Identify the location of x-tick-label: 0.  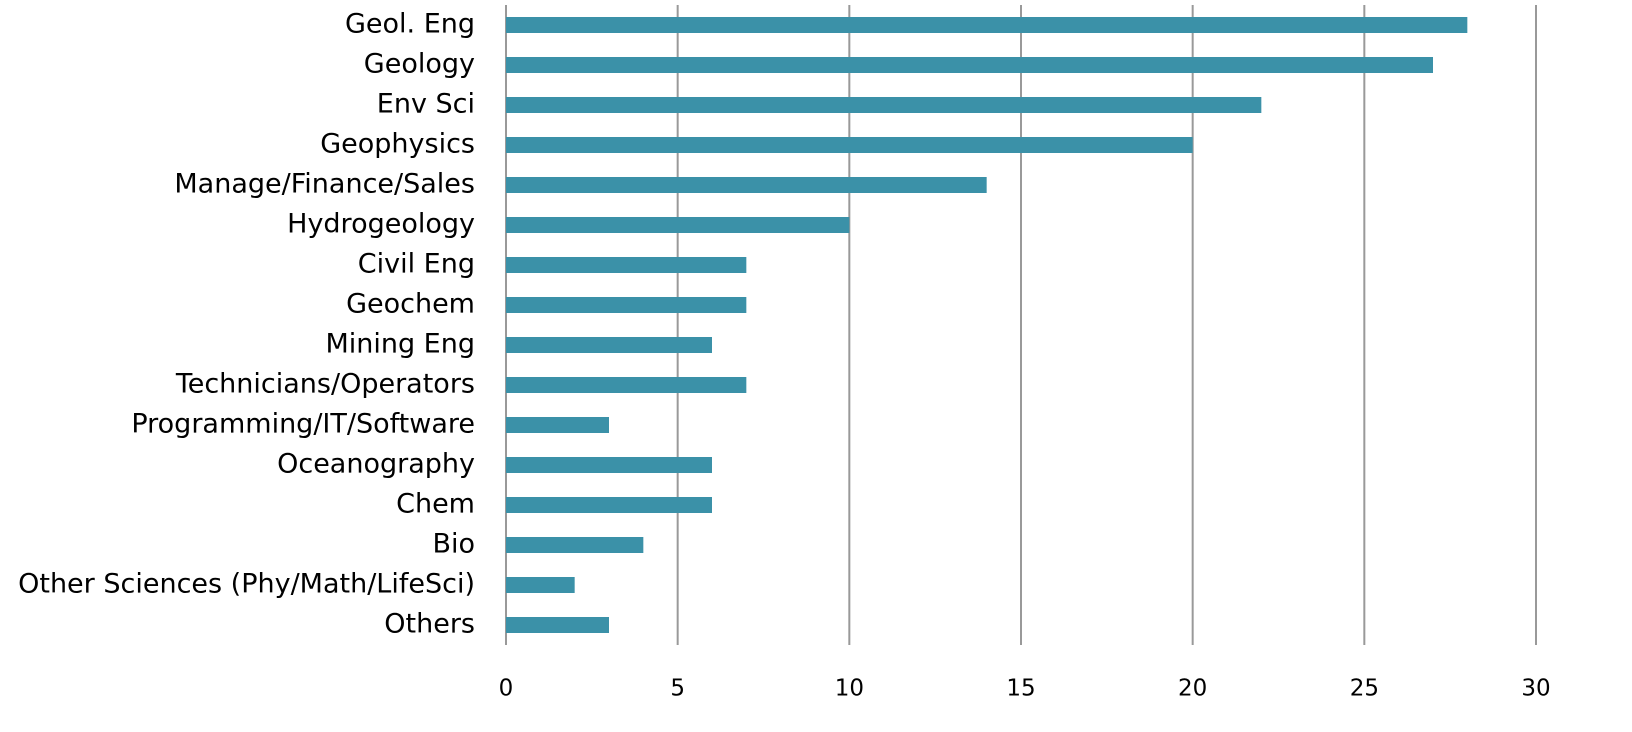
(506, 689).